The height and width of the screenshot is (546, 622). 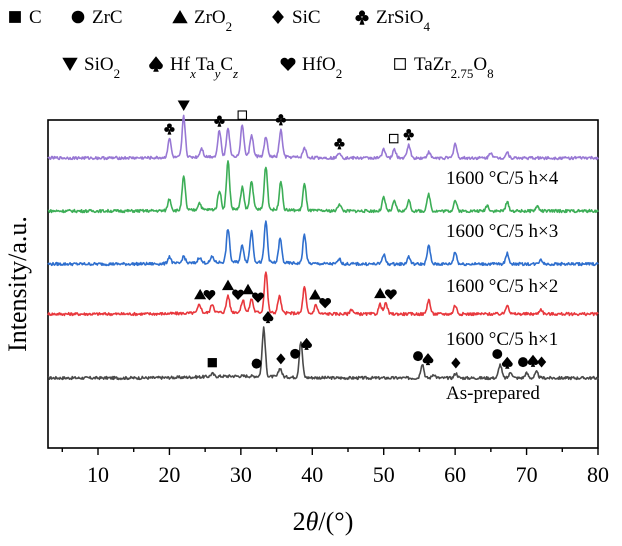 What do you see at coordinates (454, 67) in the screenshot?
I see `legend-label: TaZr2.75O8` at bounding box center [454, 67].